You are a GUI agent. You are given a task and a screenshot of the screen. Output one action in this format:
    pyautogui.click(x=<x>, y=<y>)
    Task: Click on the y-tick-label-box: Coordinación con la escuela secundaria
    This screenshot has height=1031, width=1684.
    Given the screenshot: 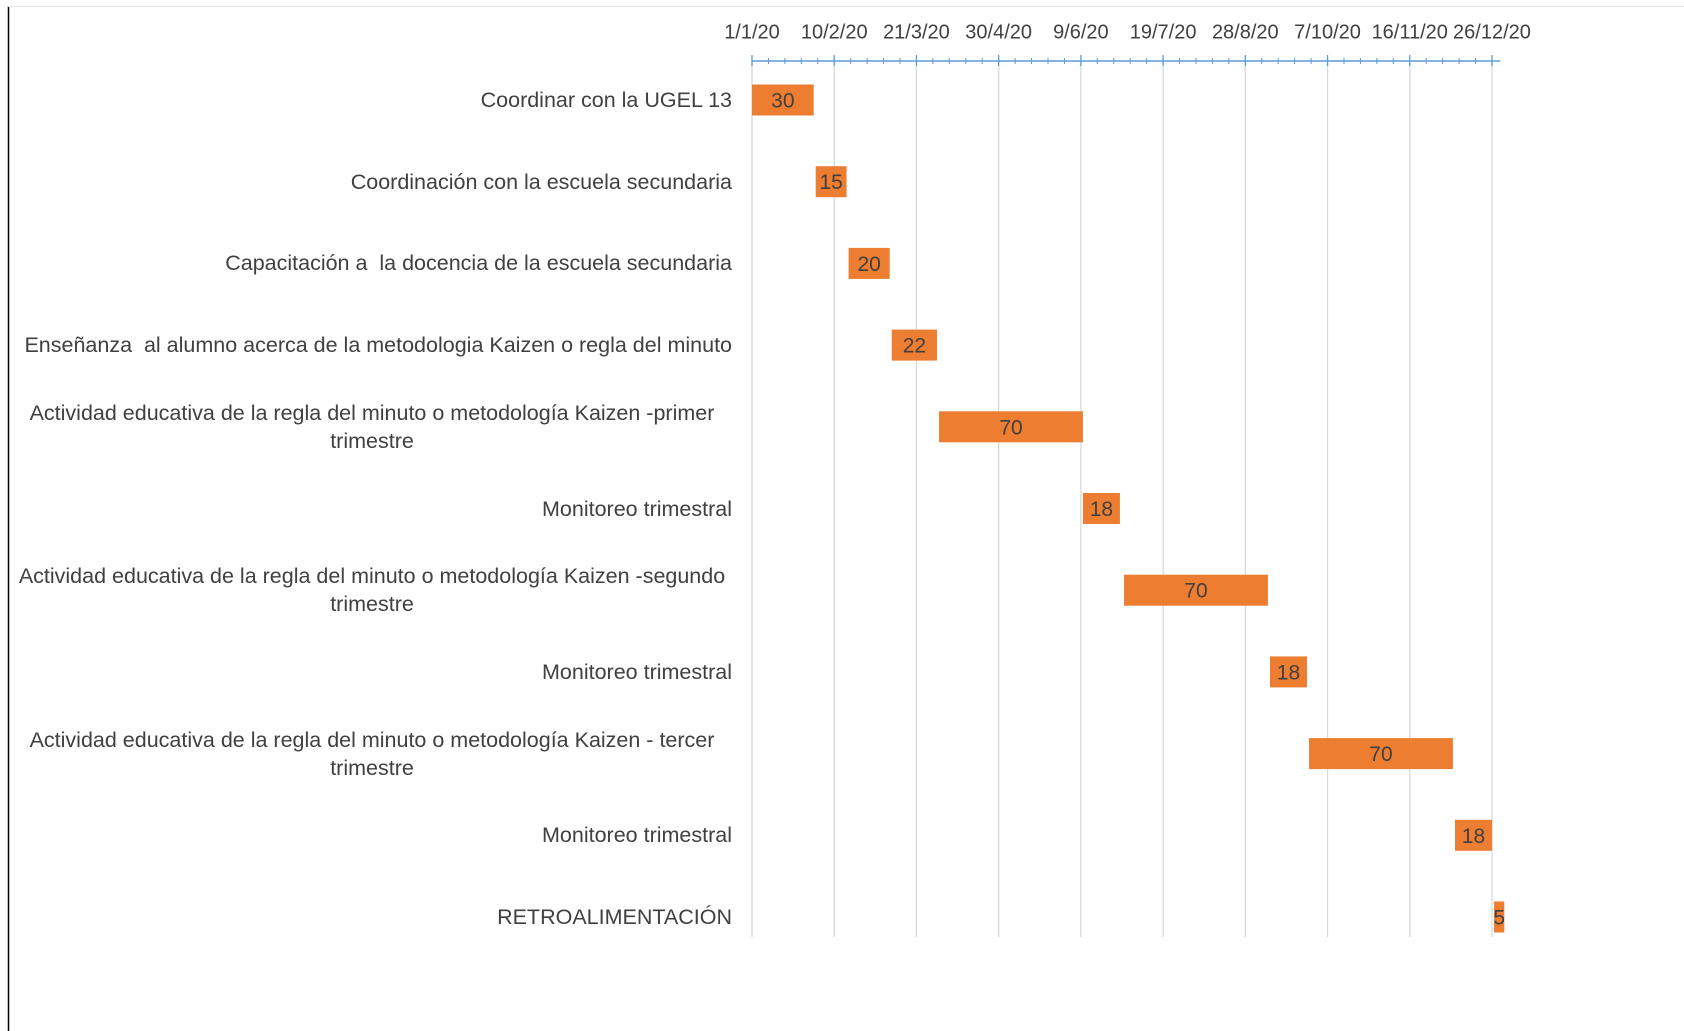 What is the action you would take?
    pyautogui.click(x=372, y=182)
    